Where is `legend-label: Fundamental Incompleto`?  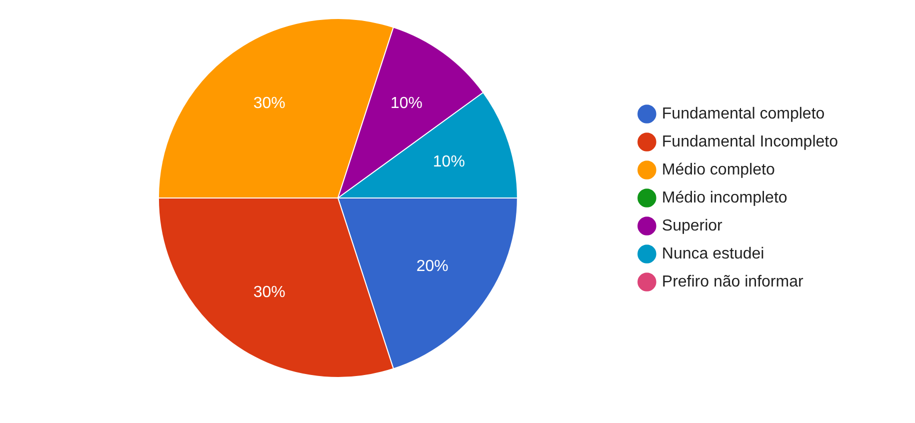
legend-label: Fundamental Incompleto is located at coordinates (750, 141).